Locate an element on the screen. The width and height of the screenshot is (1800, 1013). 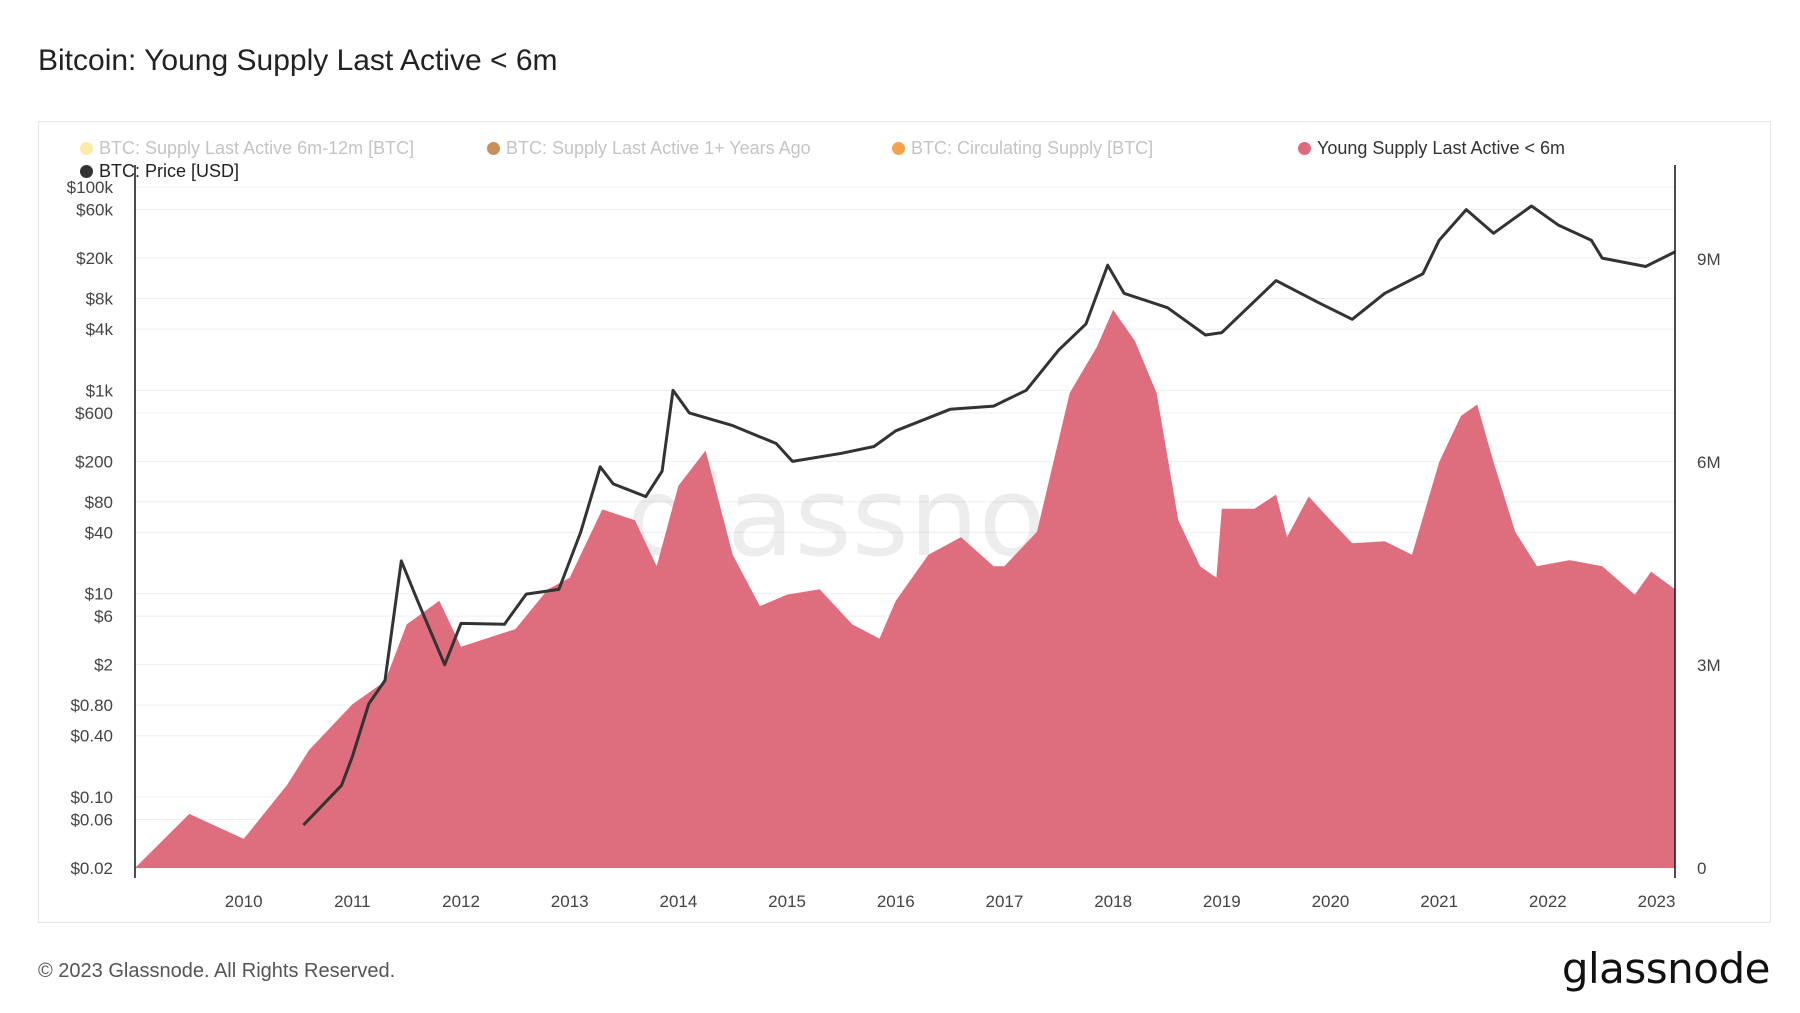
y-left-tick-label: $6 is located at coordinates (103, 616).